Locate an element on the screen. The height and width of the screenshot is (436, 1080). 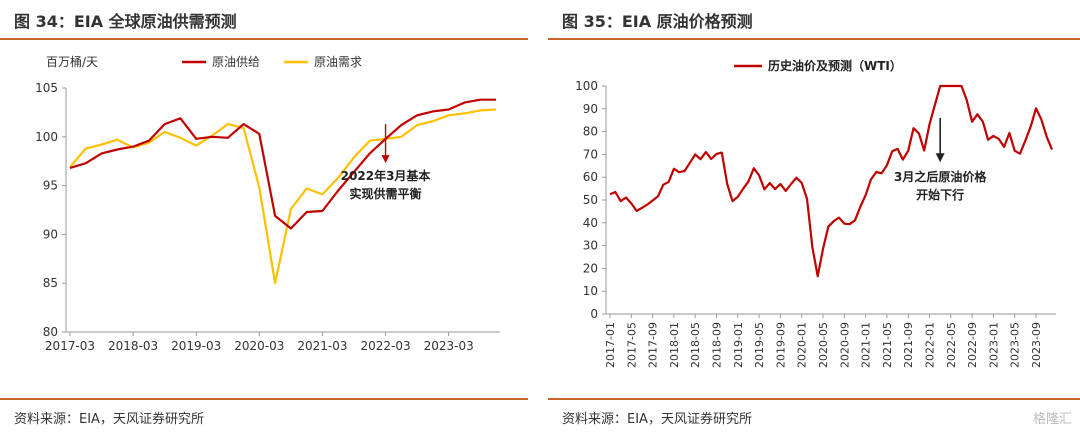
x-tick-label: 2017-09 is located at coordinates (653, 345).